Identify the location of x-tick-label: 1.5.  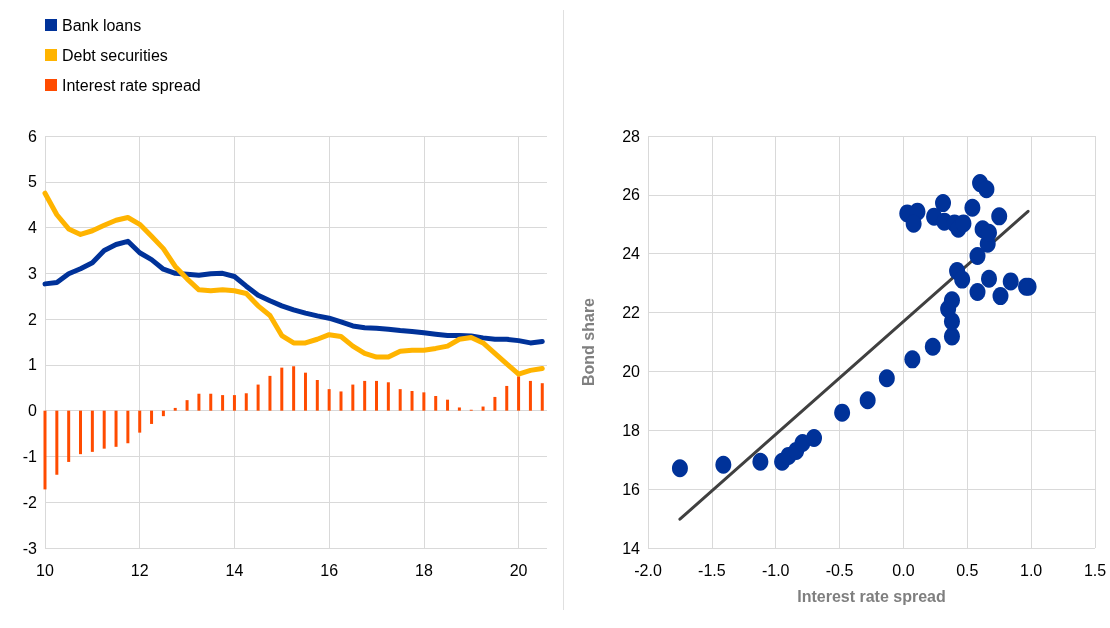
(1095, 570).